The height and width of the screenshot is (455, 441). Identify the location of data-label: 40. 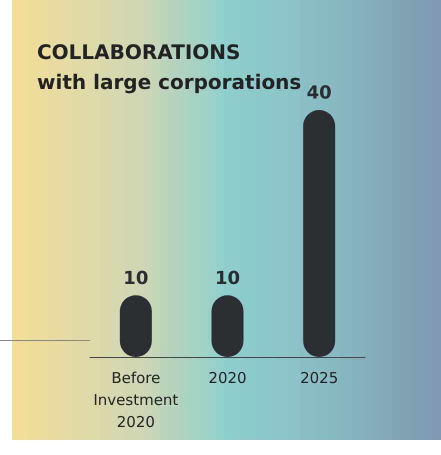
(319, 93).